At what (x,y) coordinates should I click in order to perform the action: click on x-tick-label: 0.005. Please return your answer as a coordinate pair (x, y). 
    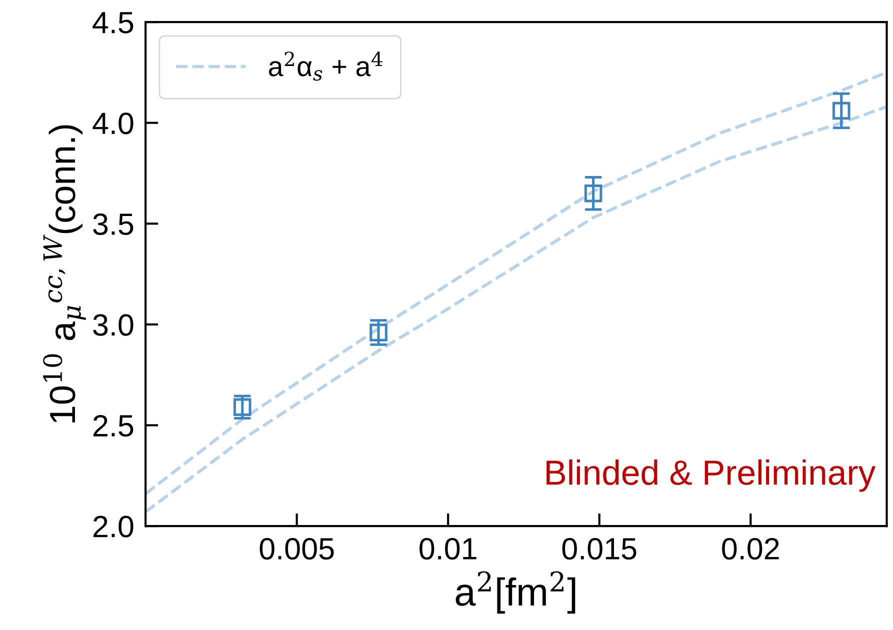
    Looking at the image, I should click on (297, 549).